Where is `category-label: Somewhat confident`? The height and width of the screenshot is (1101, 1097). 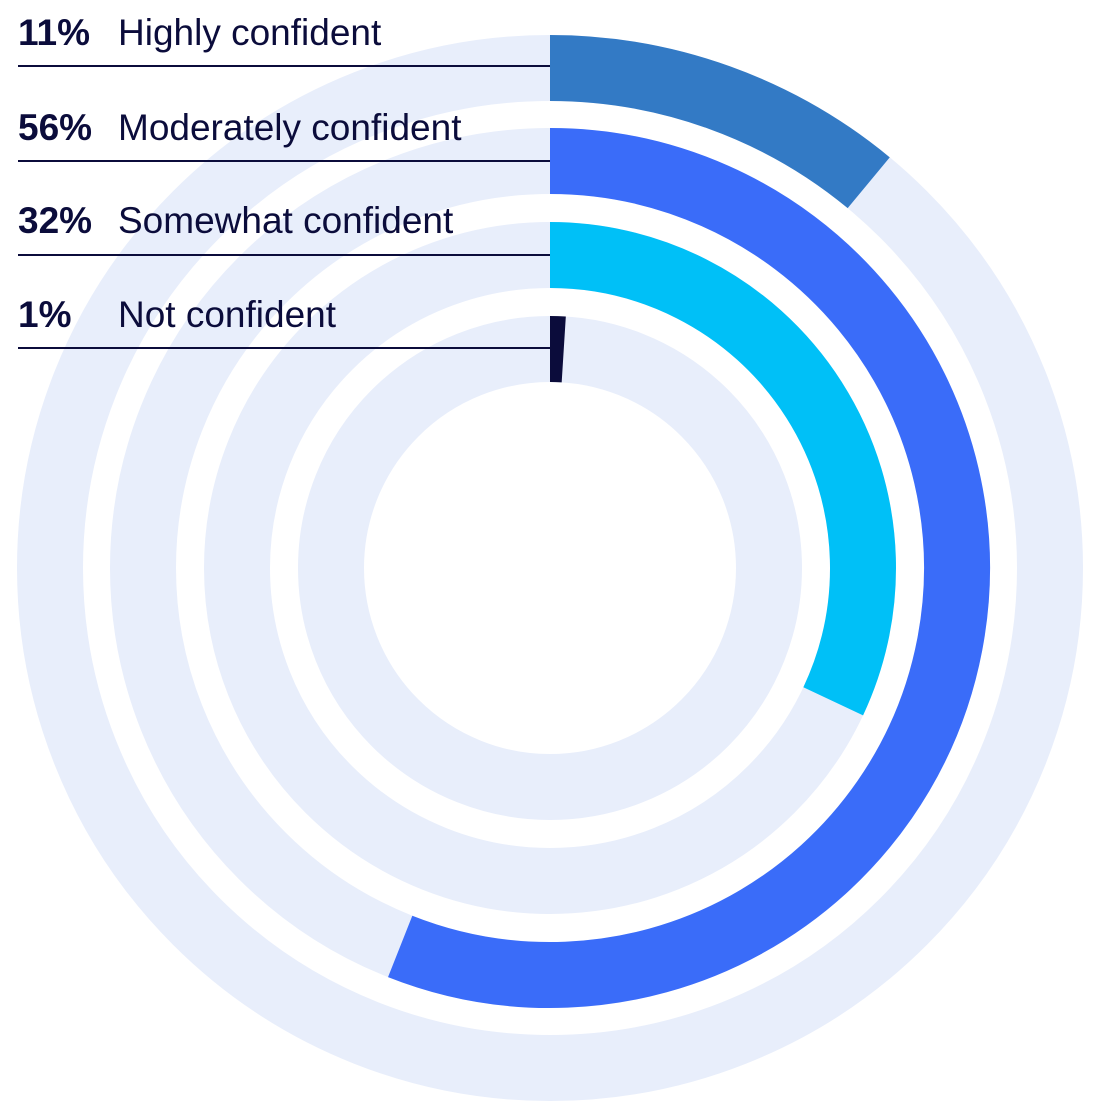
category-label: Somewhat confident is located at coordinates (286, 220).